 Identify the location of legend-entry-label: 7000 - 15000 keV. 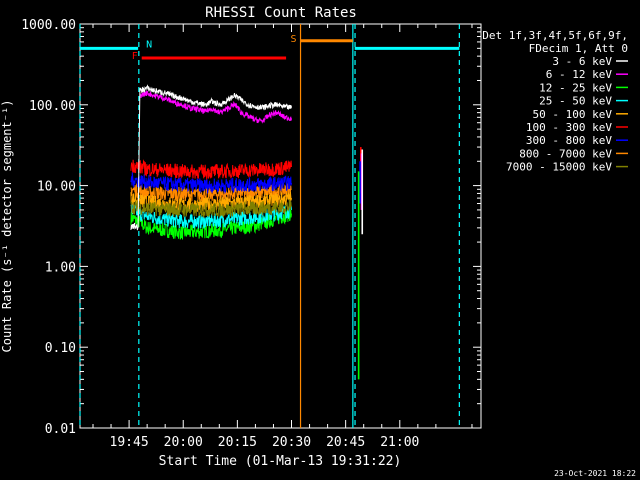
(559, 167).